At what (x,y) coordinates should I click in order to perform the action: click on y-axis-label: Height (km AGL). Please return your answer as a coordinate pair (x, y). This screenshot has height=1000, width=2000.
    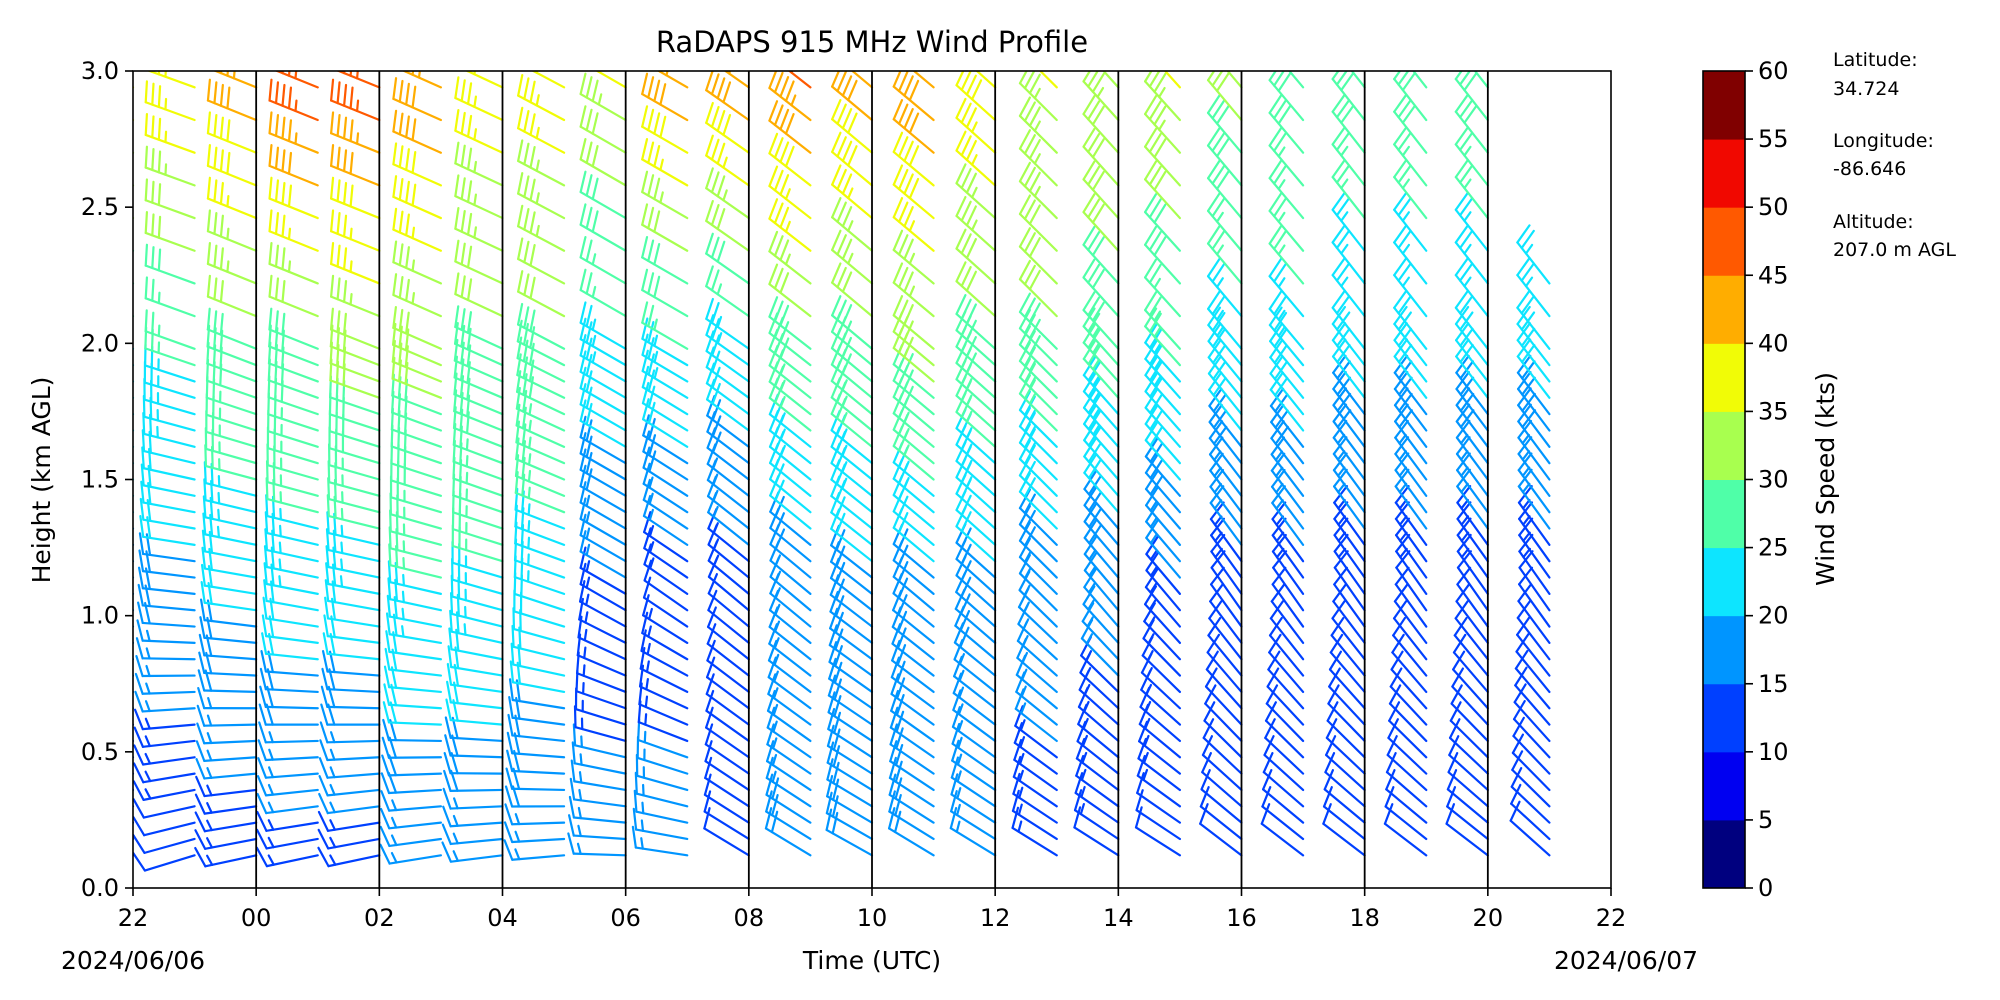
    Looking at the image, I should click on (41, 480).